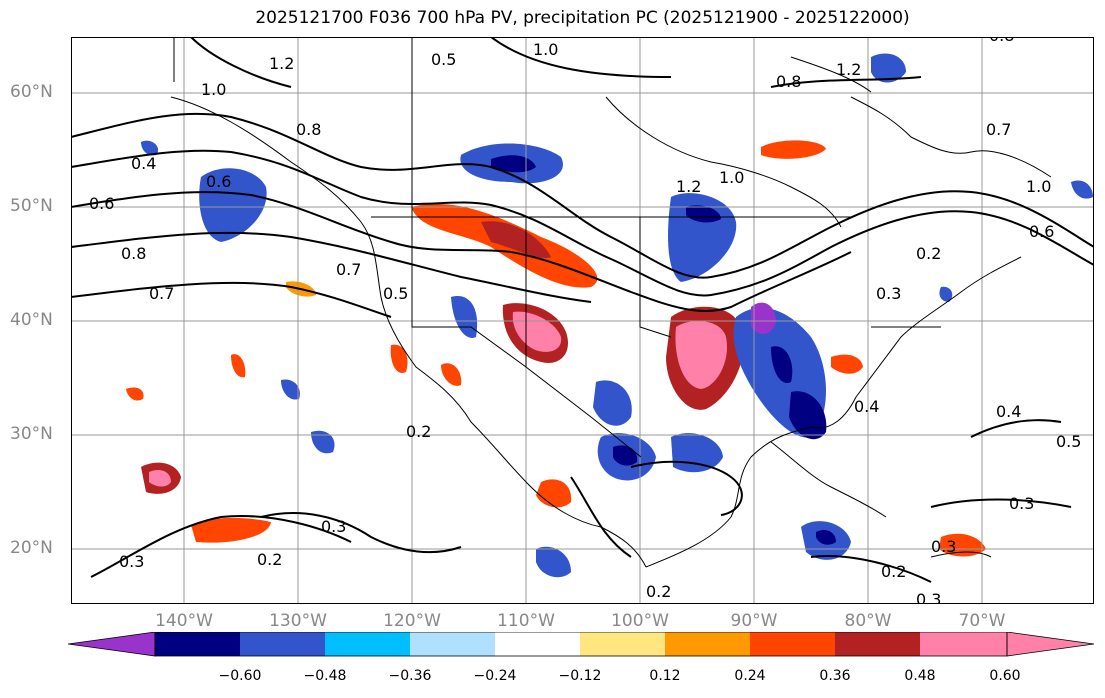  What do you see at coordinates (31, 206) in the screenshot?
I see `lat-label-50: 50°N` at bounding box center [31, 206].